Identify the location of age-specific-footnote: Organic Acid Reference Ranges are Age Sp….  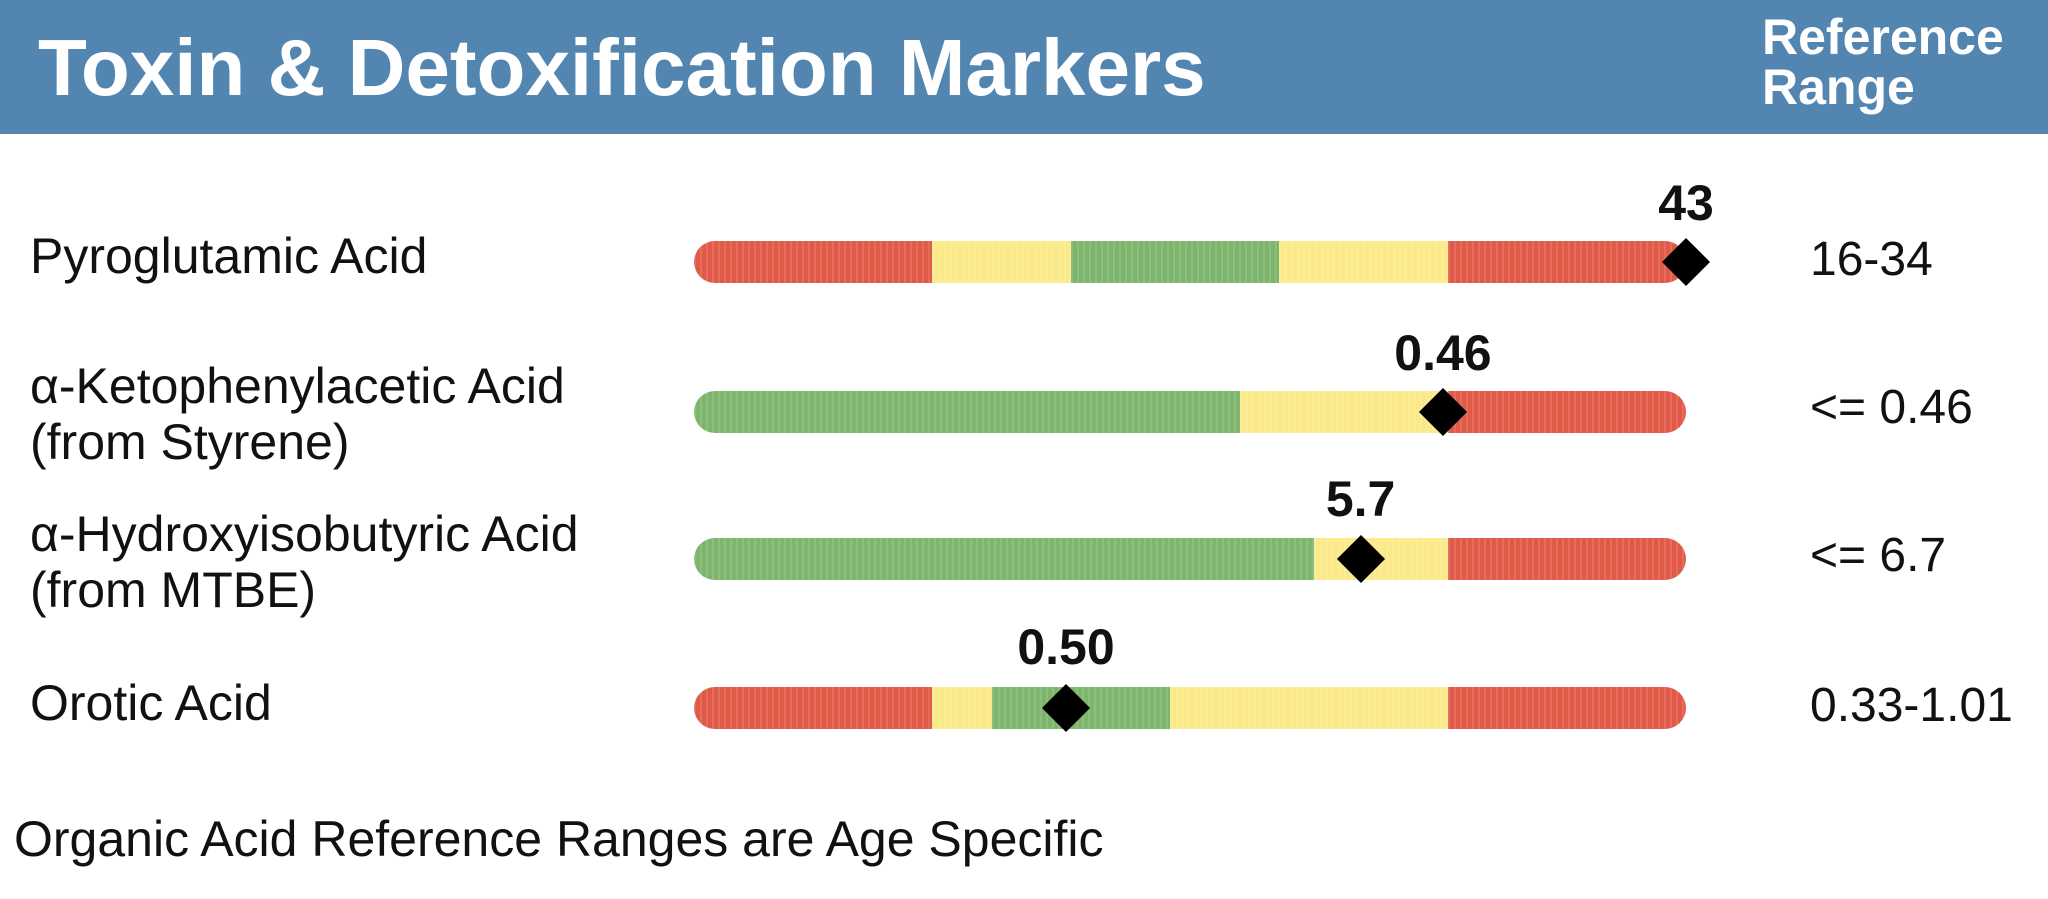
(559, 839).